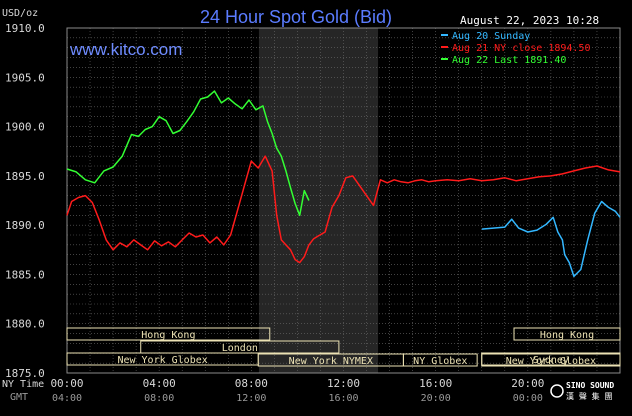 Image resolution: width=632 pixels, height=416 pixels. Describe the element at coordinates (159, 398) in the screenshot. I see `x-tick-label-gmt: 08:00` at that location.